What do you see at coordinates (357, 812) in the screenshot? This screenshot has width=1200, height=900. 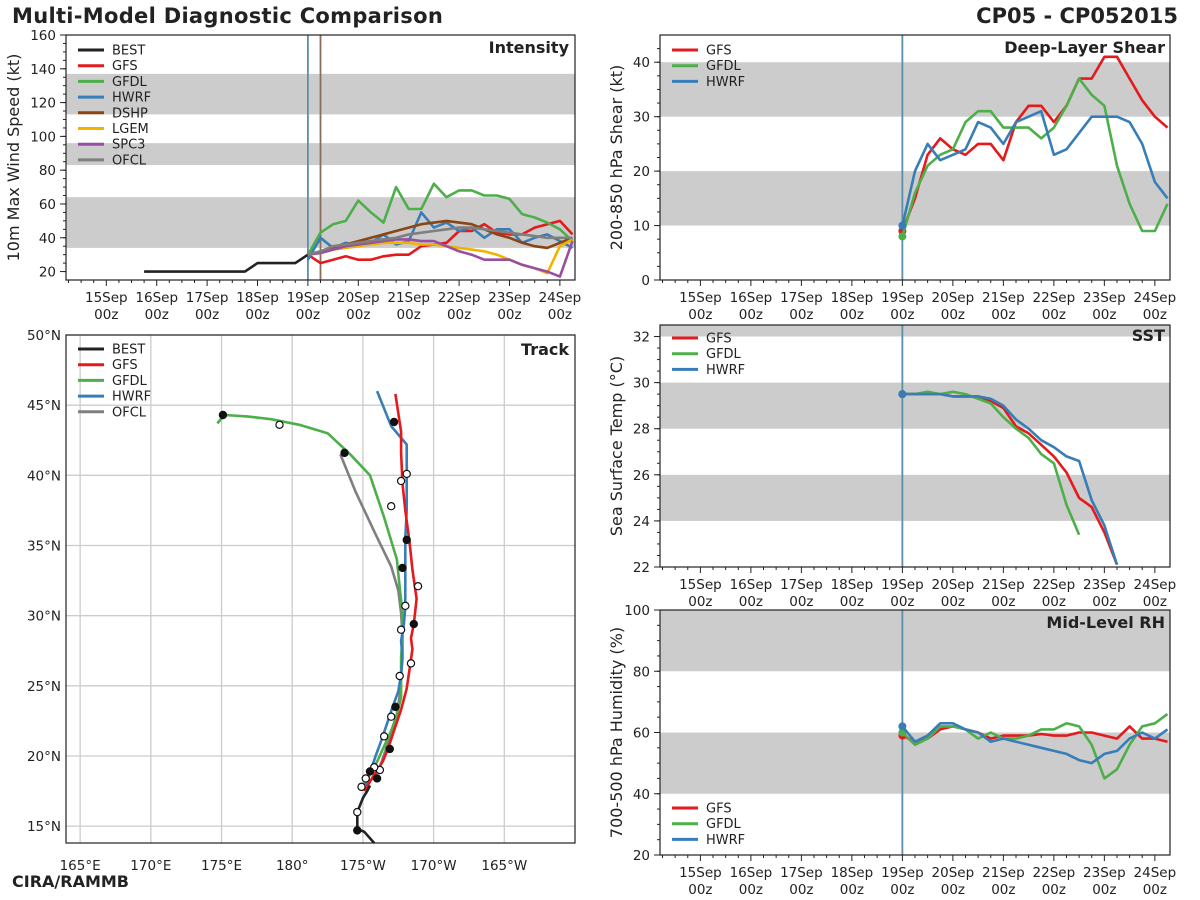 I see `track-position-marker-best` at bounding box center [357, 812].